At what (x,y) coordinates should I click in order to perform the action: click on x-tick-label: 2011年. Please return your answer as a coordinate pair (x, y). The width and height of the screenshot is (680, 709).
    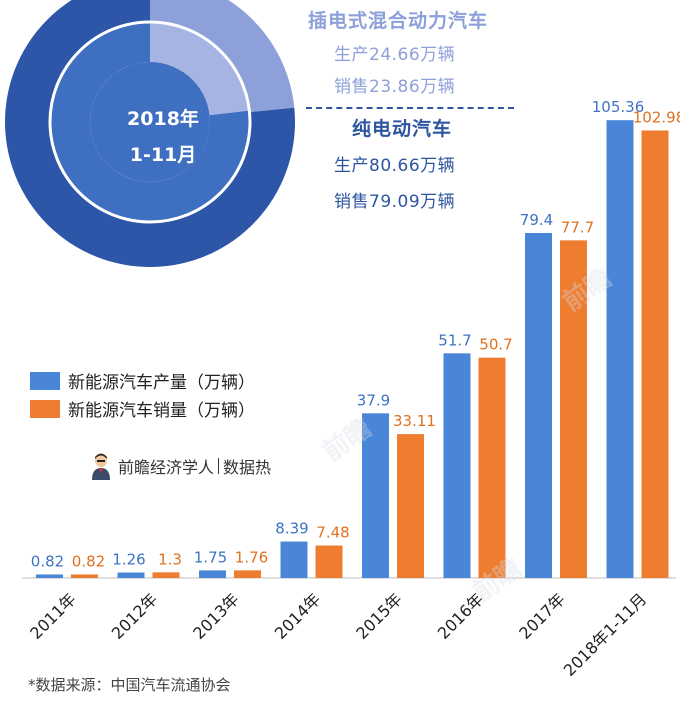
    Looking at the image, I should click on (53, 616).